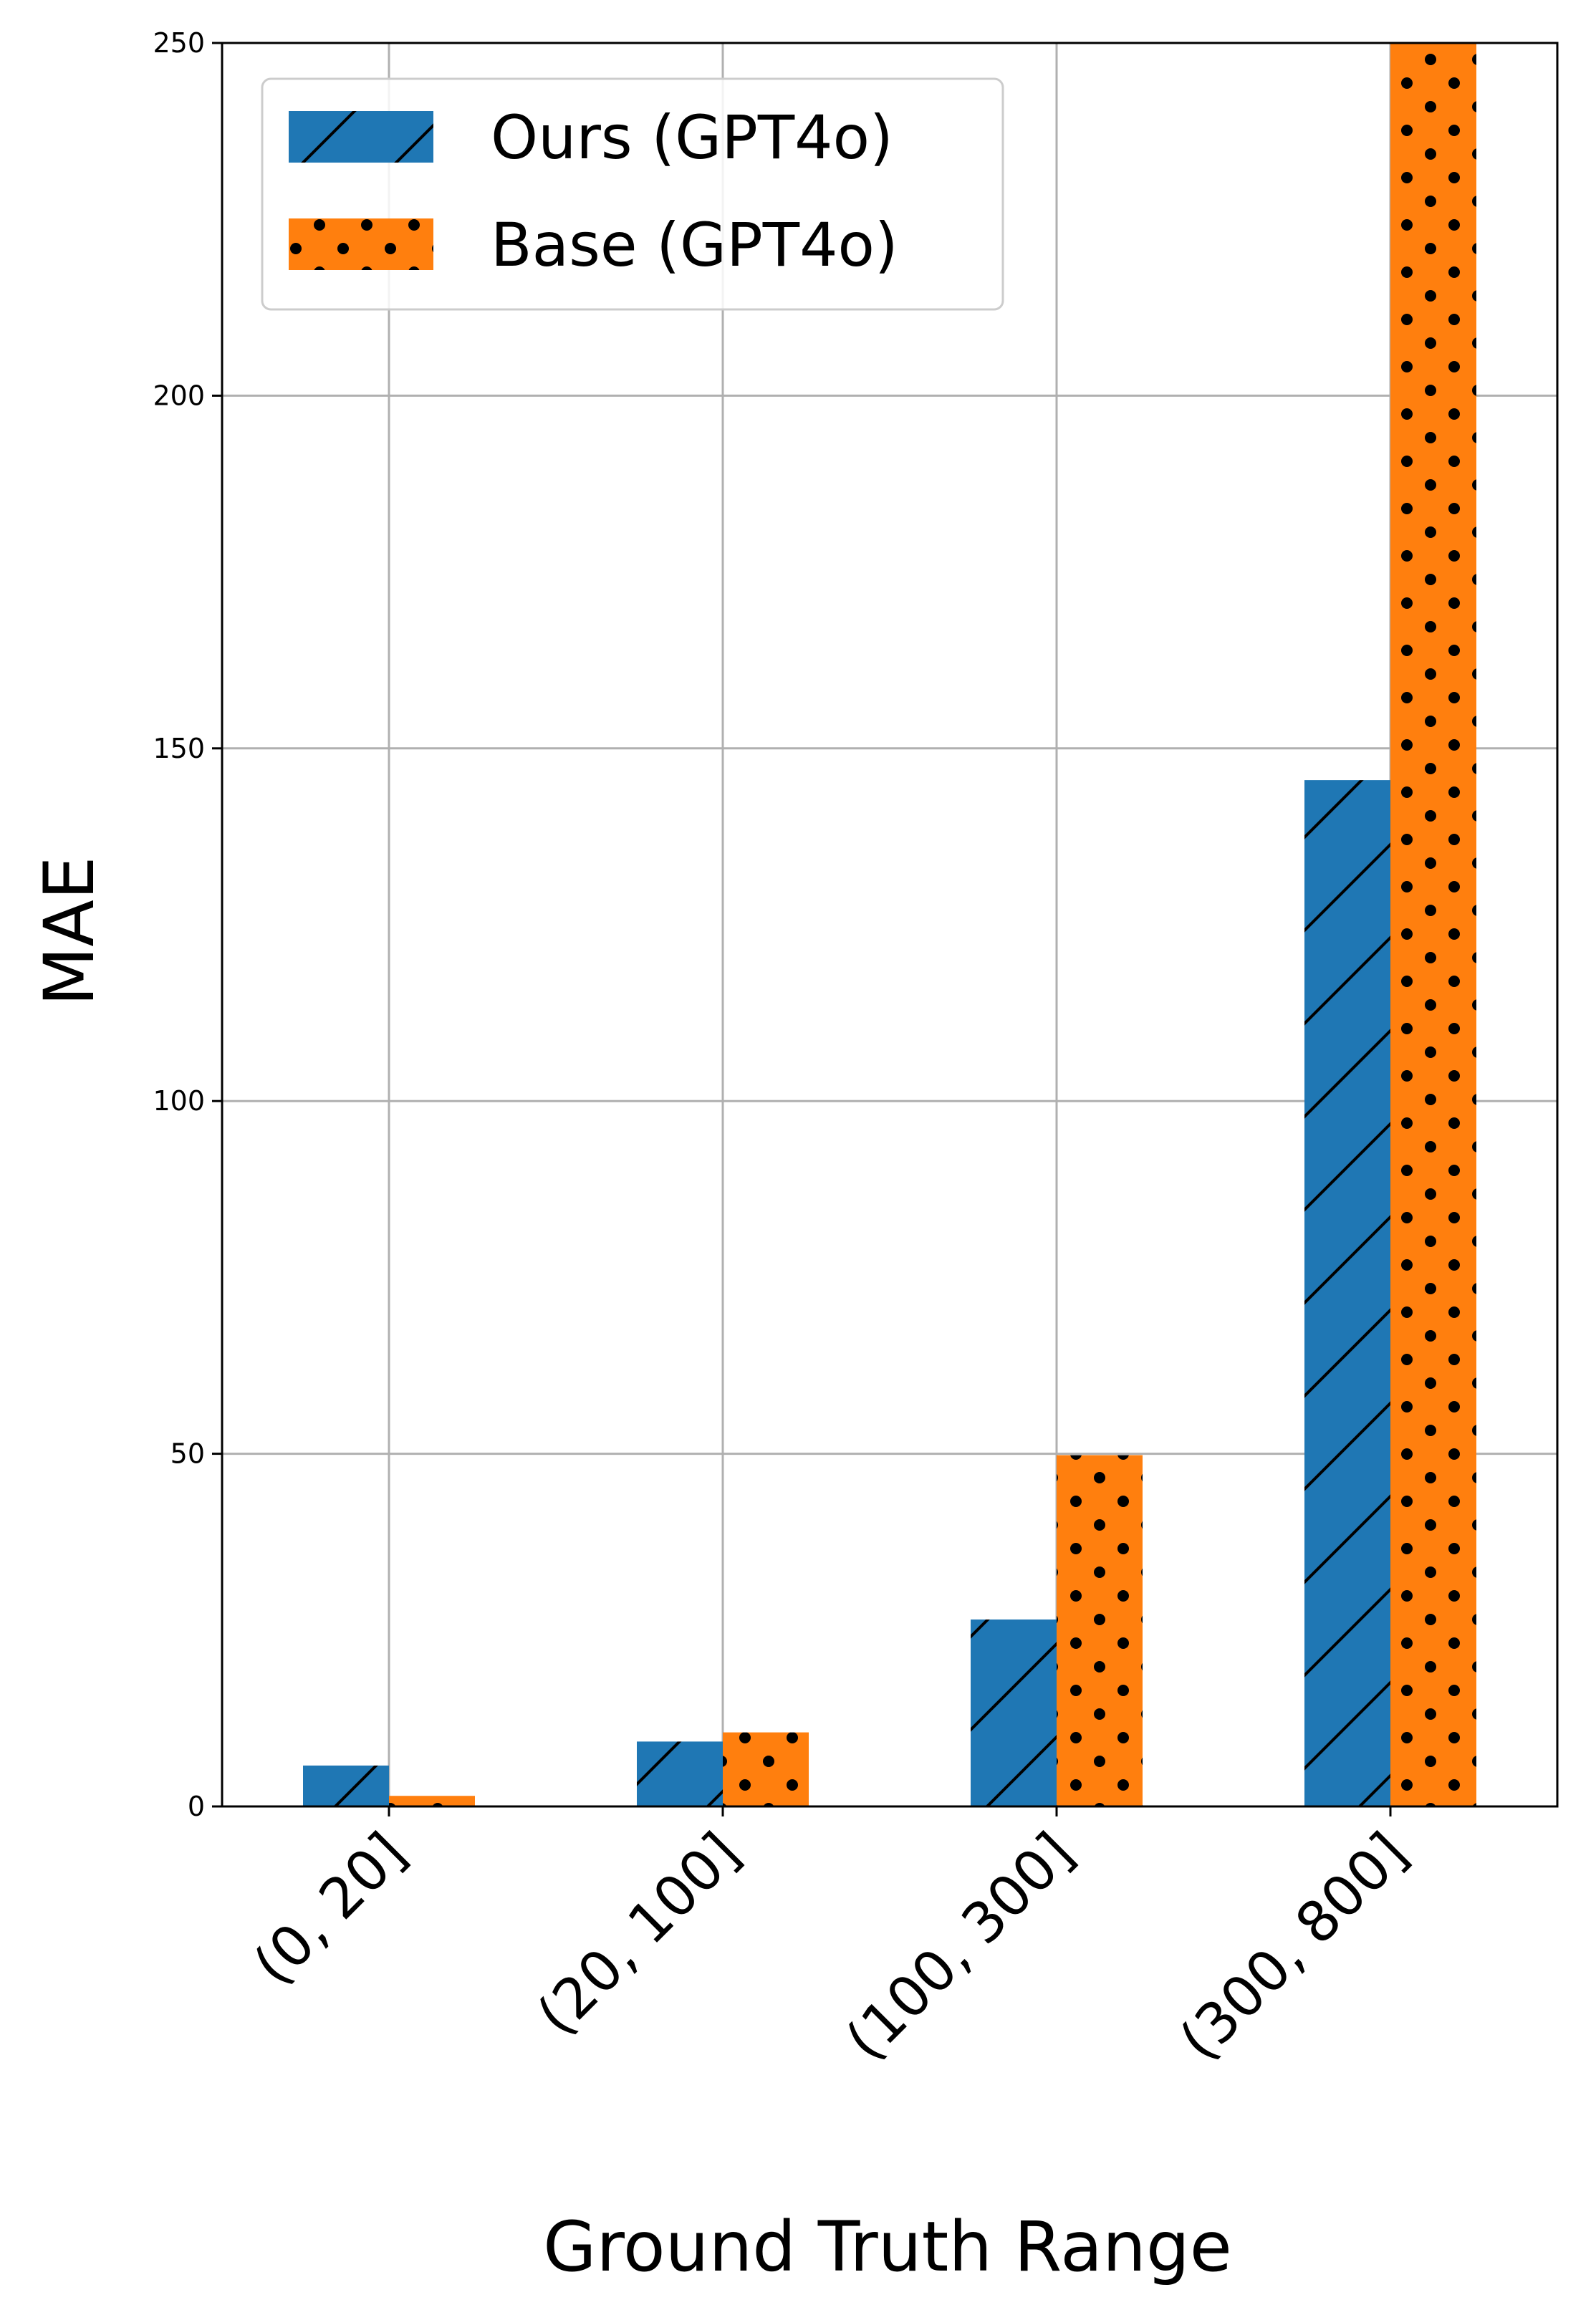 This screenshot has height=2315, width=1596. What do you see at coordinates (69, 931) in the screenshot?
I see `y-axis-title: MAE` at bounding box center [69, 931].